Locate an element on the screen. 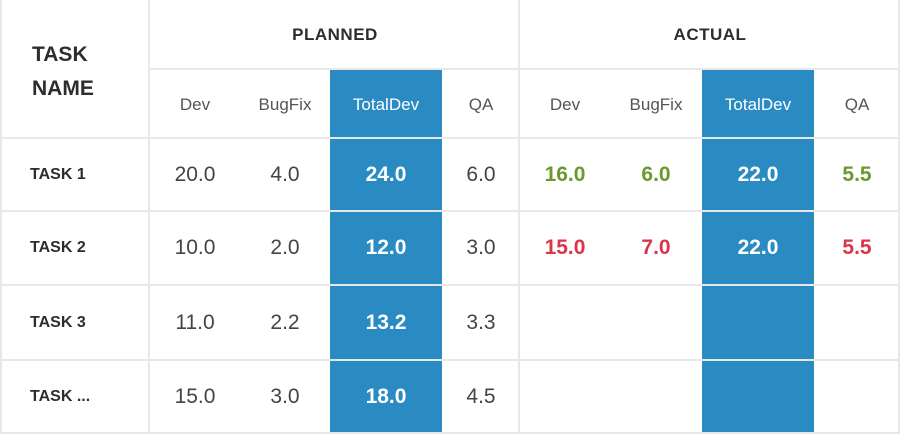 Image resolution: width=900 pixels, height=434 pixels. planned-totaldev-value: 12.0 is located at coordinates (386, 247).